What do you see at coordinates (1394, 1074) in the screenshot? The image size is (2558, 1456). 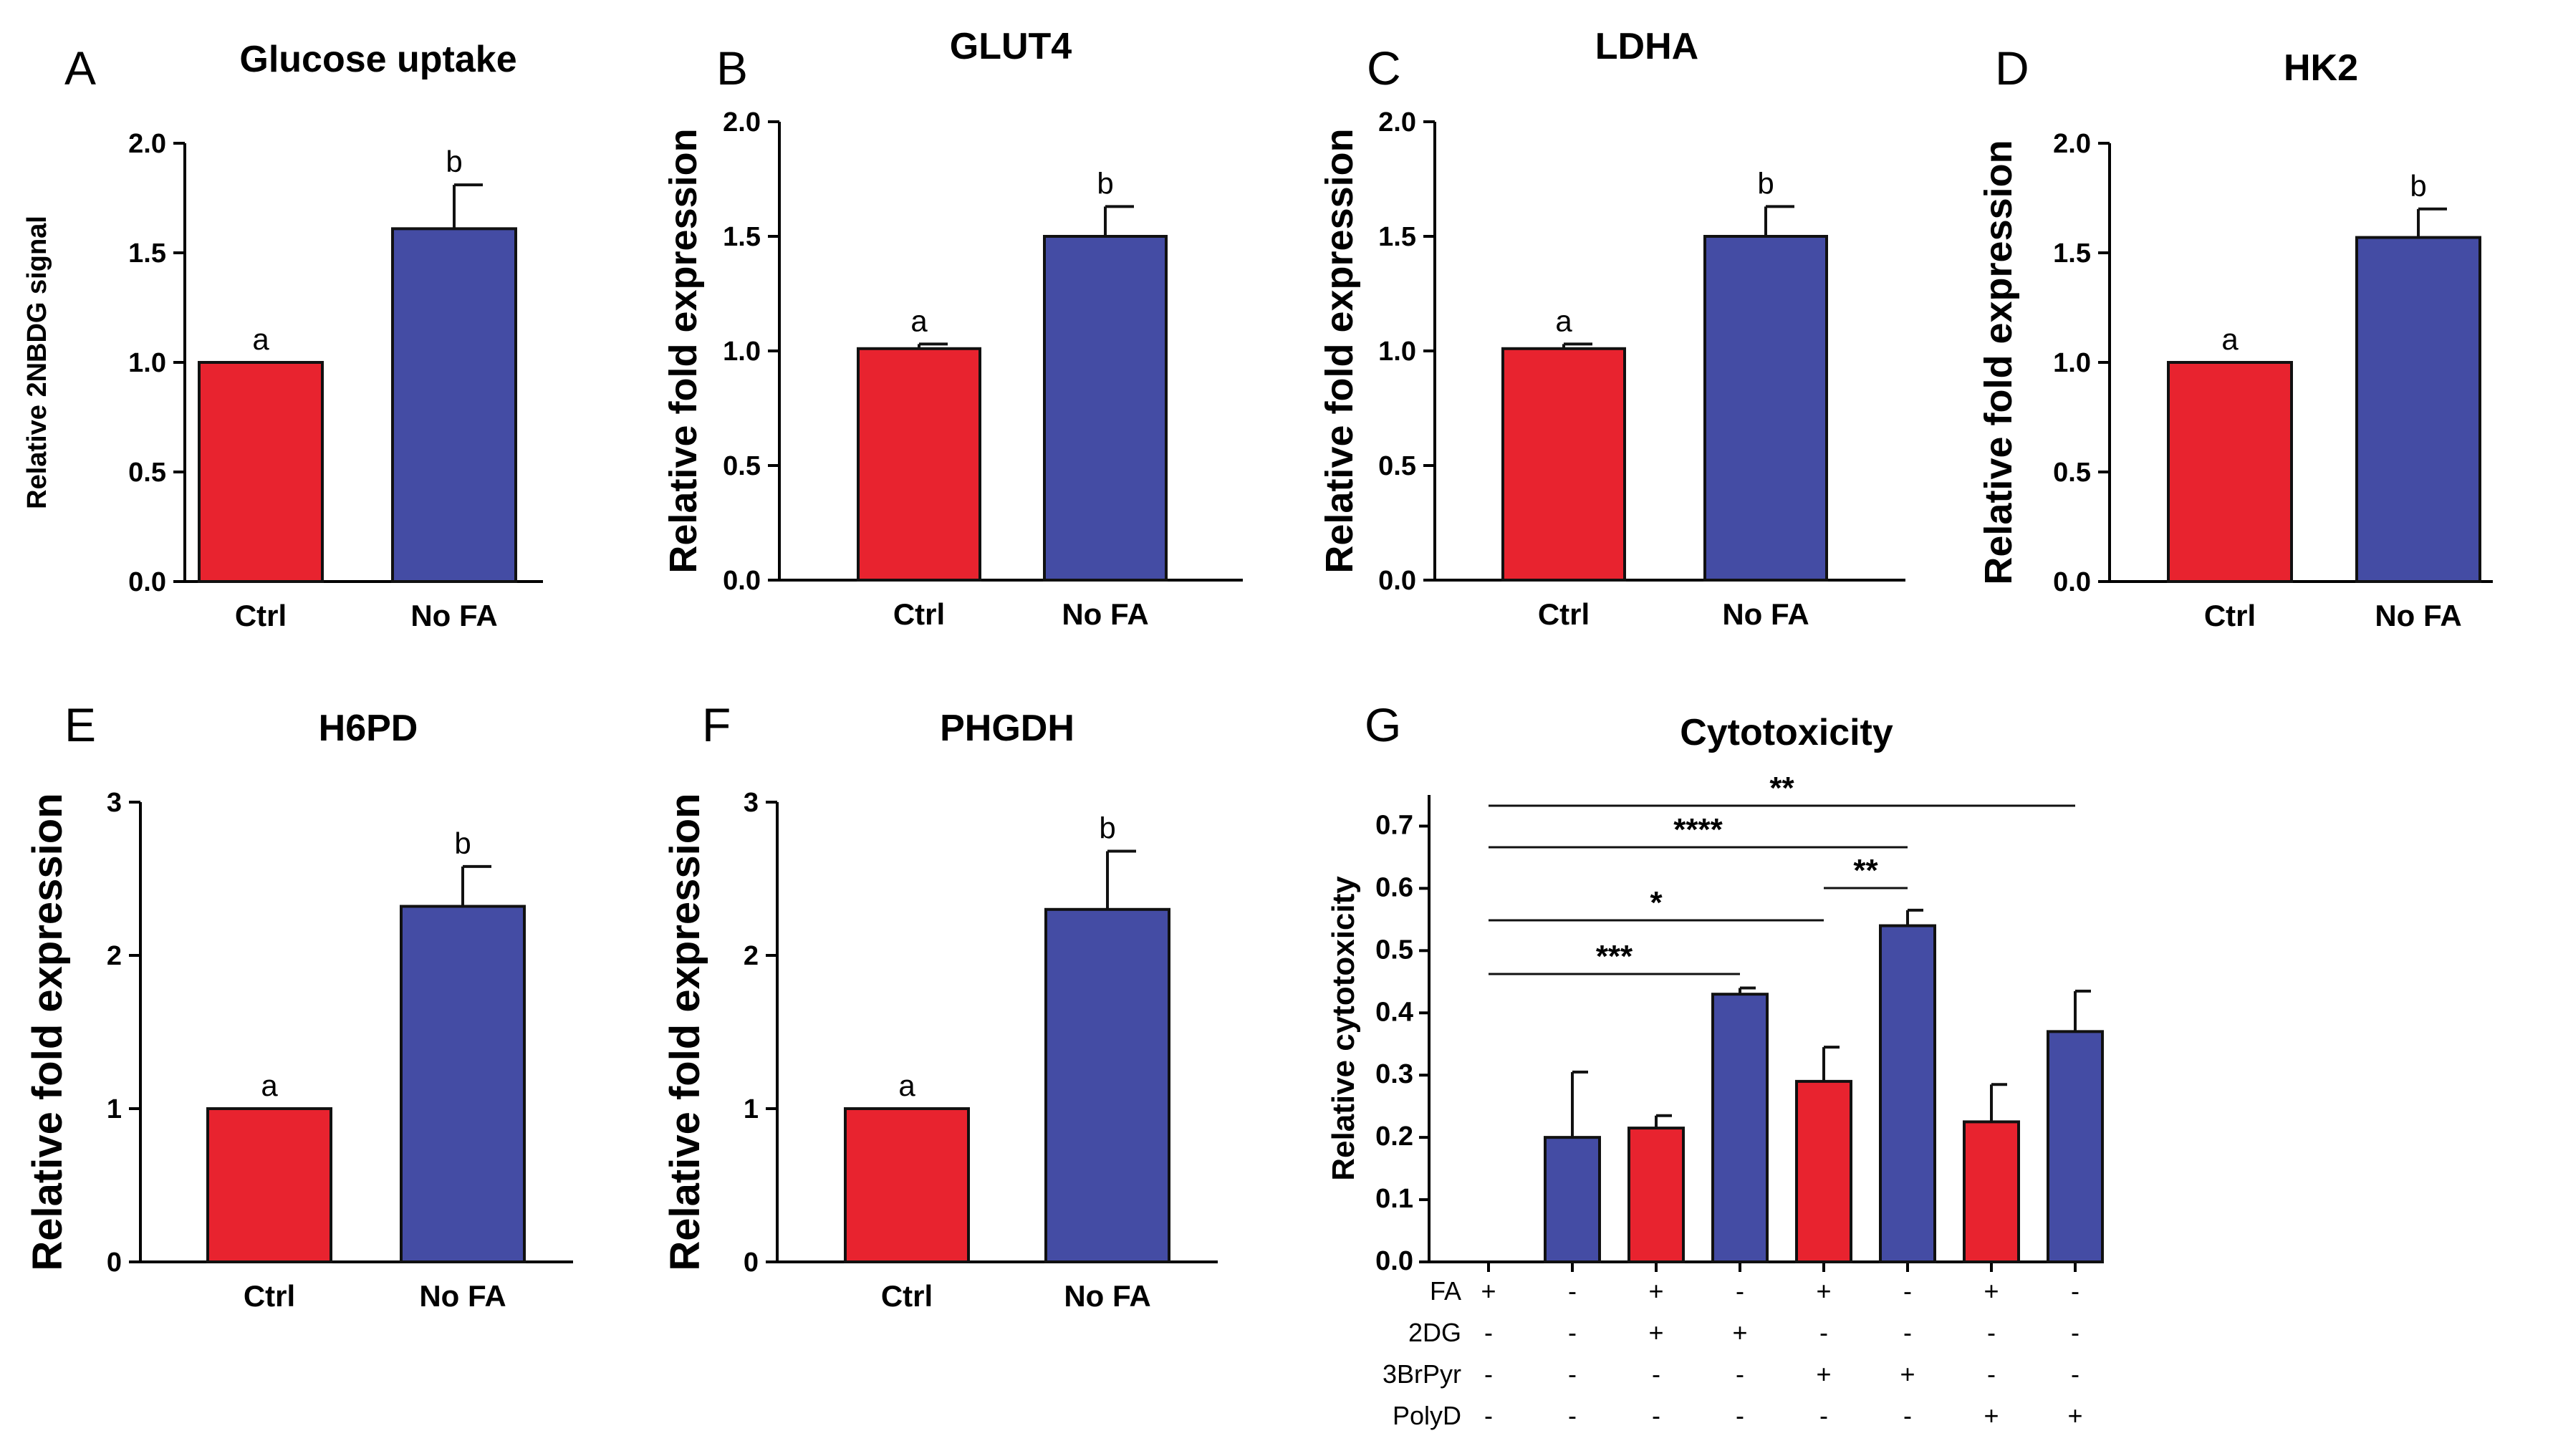 I see `y-tick-label: 0.3` at bounding box center [1394, 1074].